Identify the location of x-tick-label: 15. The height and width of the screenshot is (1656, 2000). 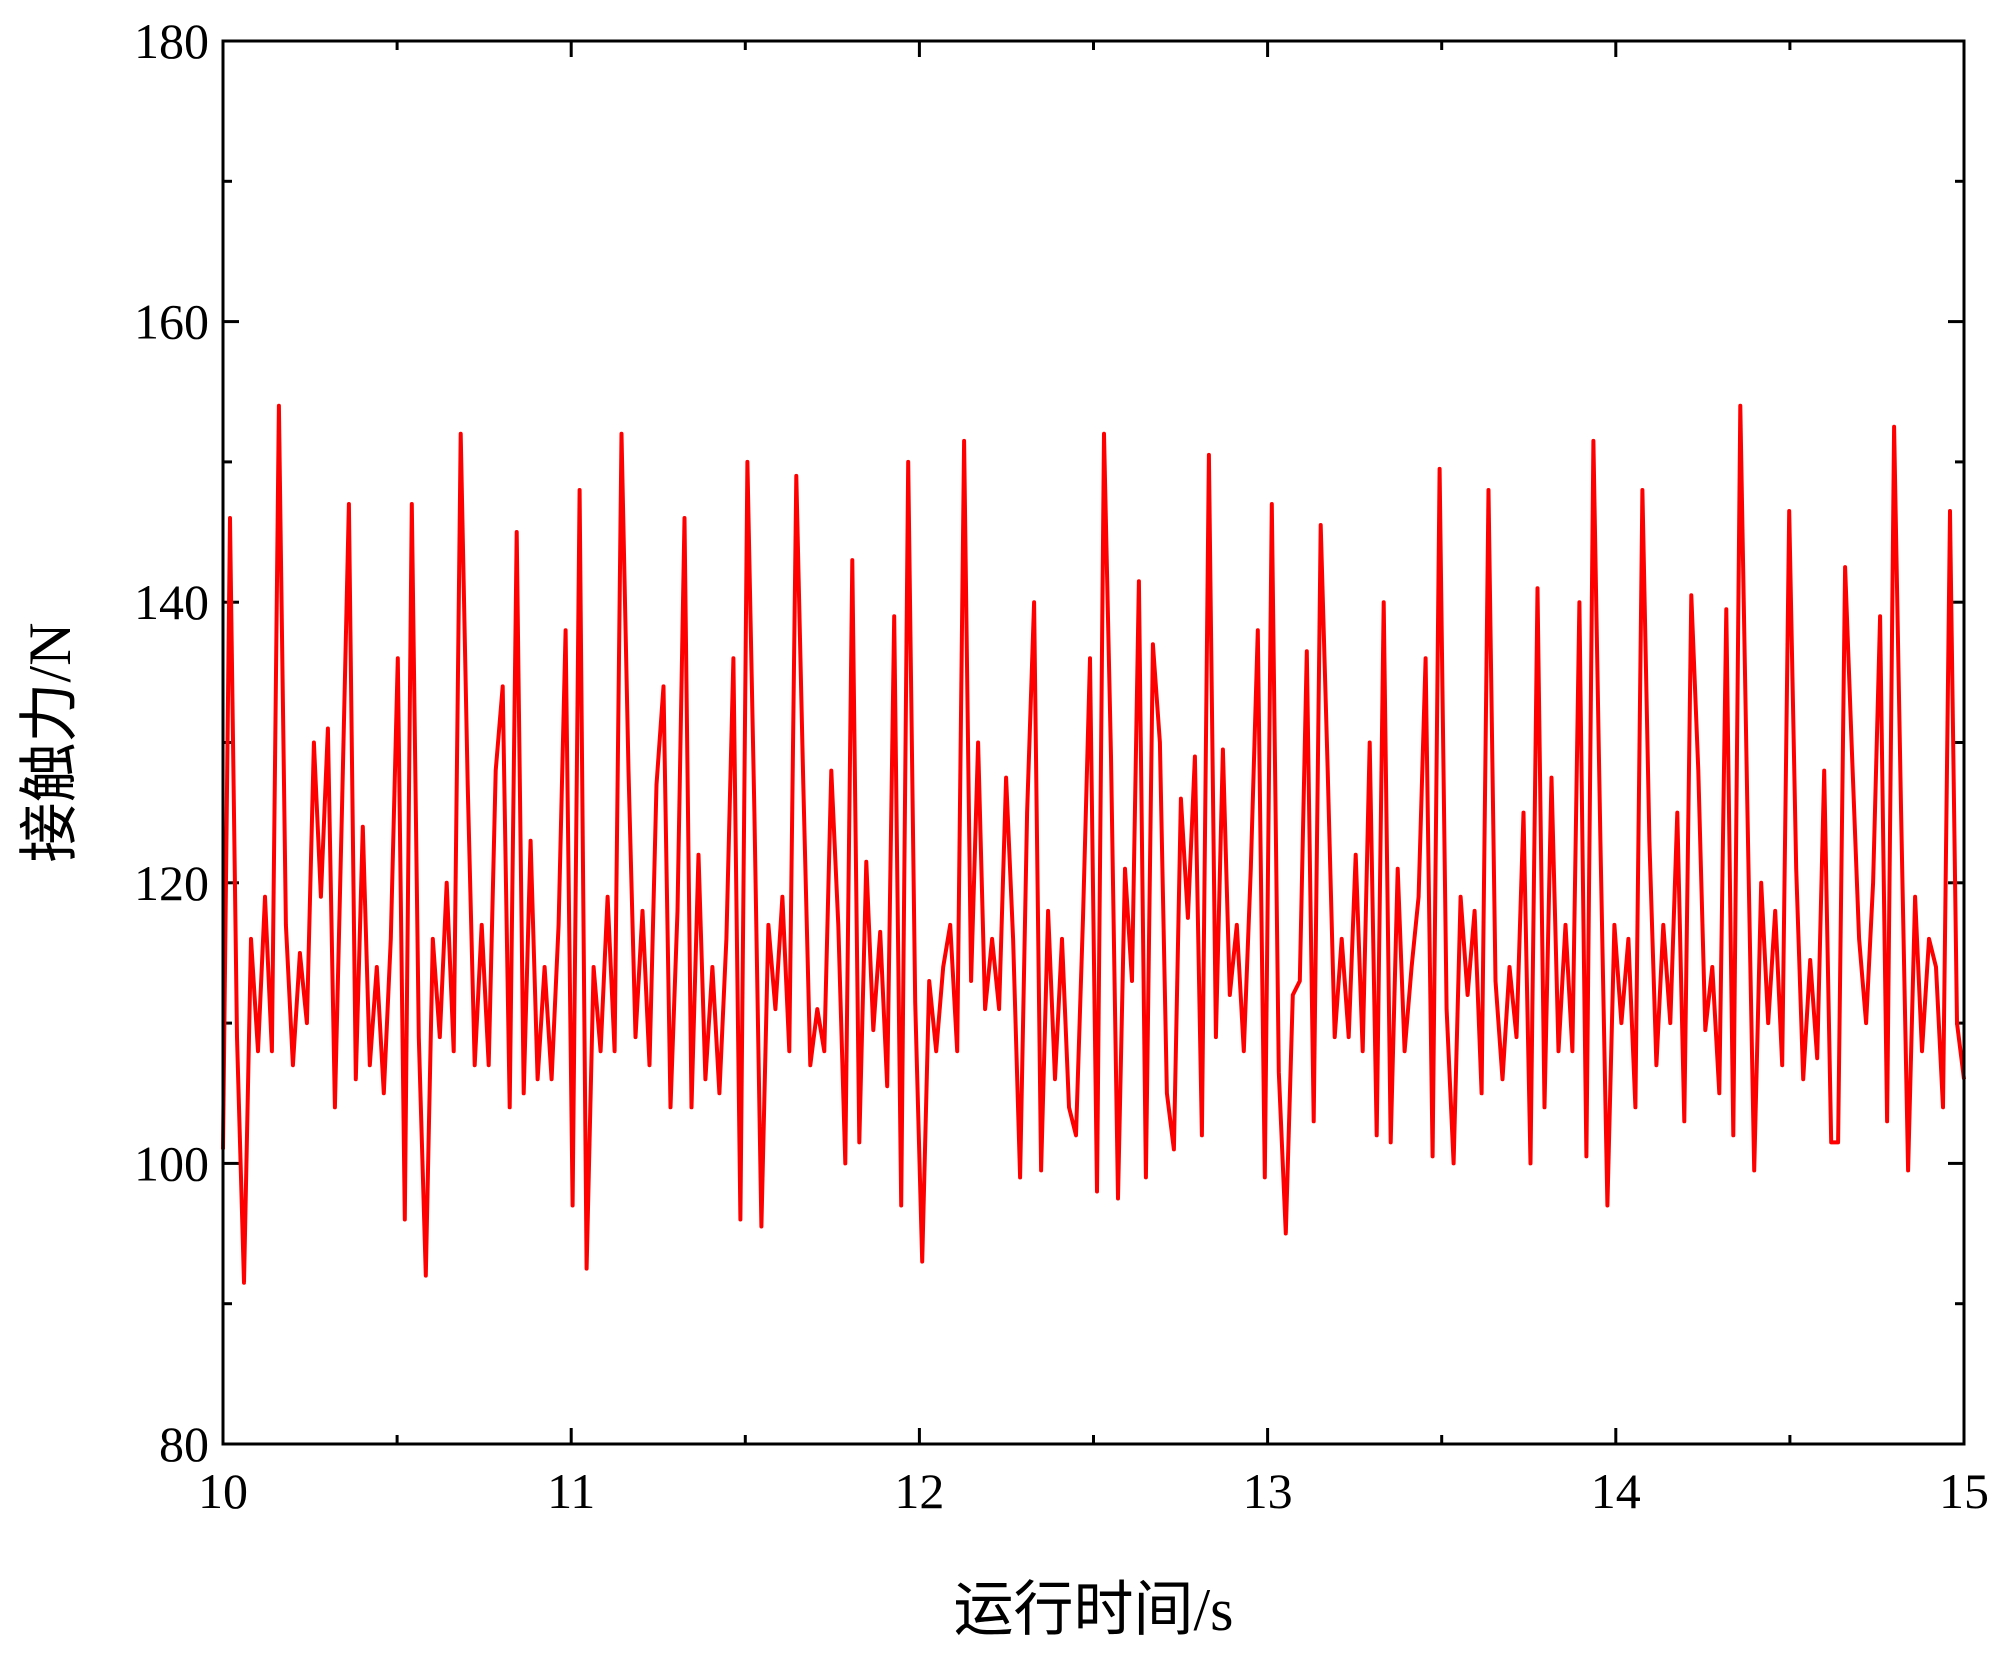
(1964, 1491).